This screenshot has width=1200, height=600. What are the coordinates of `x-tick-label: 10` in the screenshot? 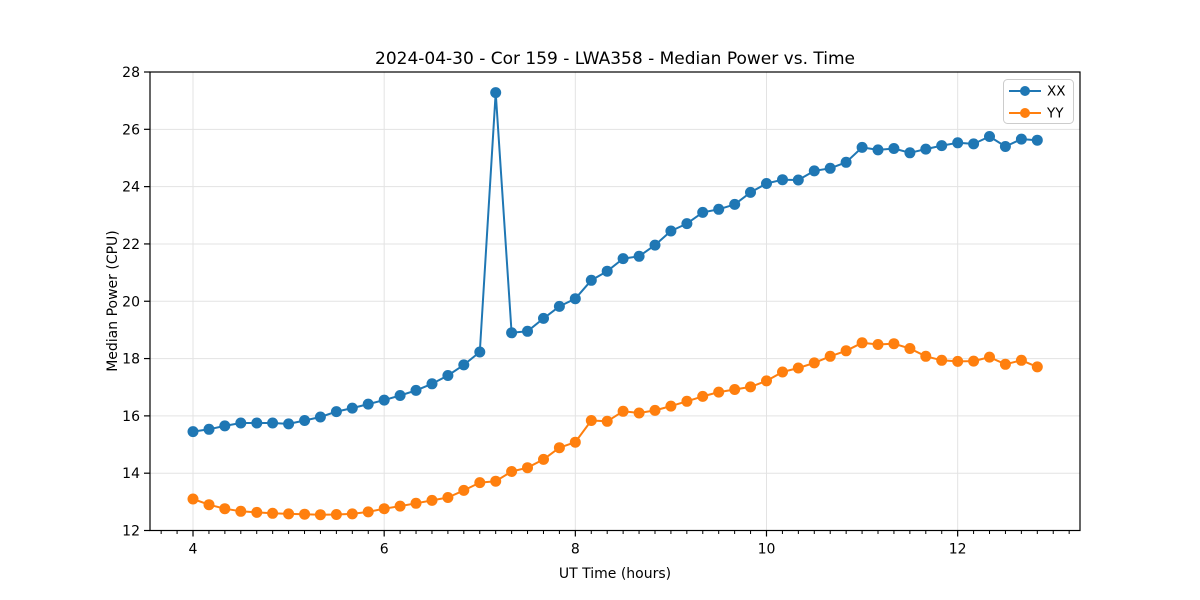 It's located at (767, 550).